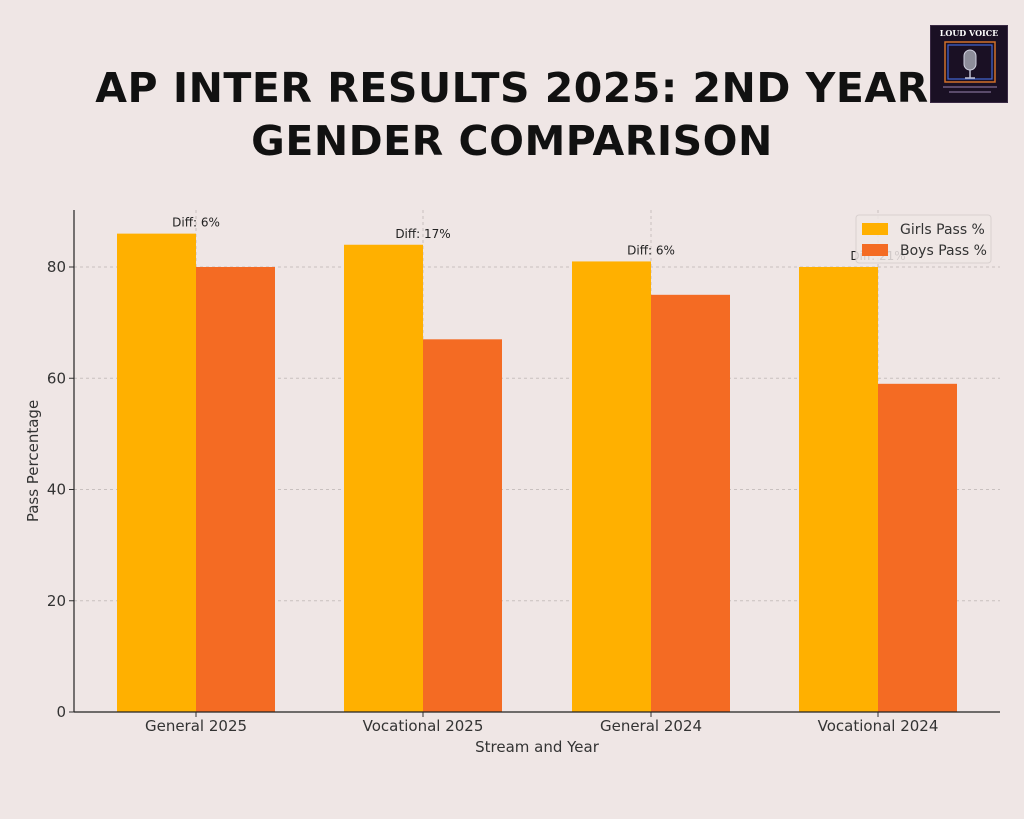 Image resolution: width=1024 pixels, height=819 pixels. I want to click on microphone-icon, so click(970, 67).